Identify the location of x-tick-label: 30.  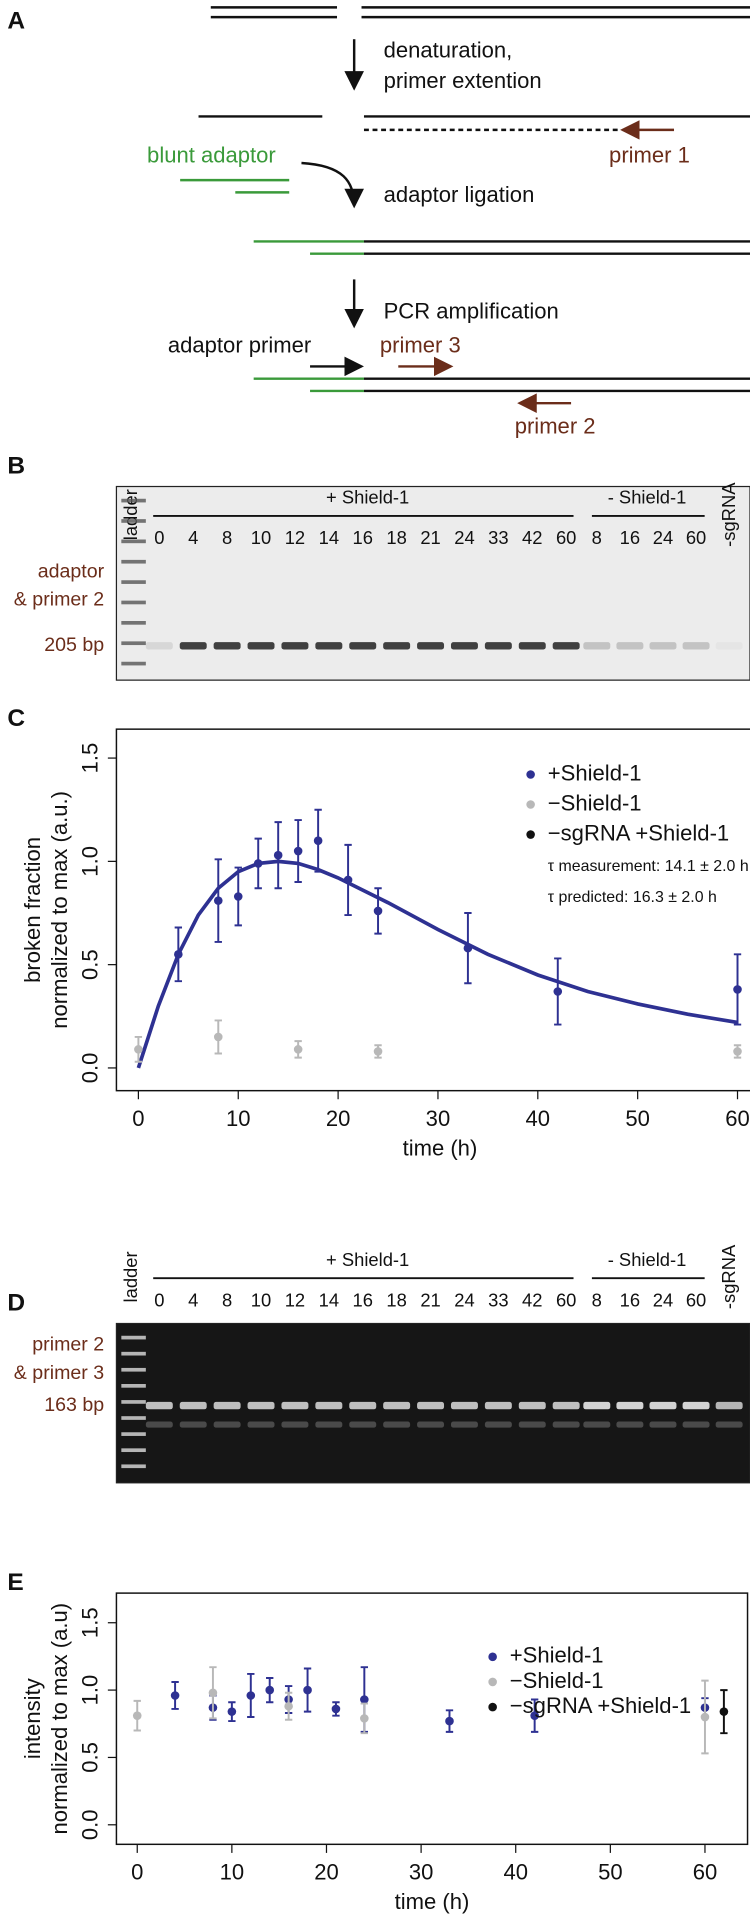
(438, 1118).